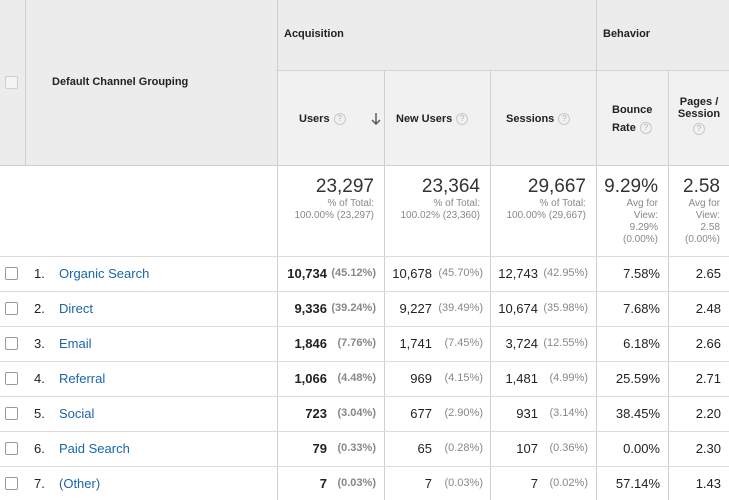 Image resolution: width=729 pixels, height=500 pixels. What do you see at coordinates (637, 413) in the screenshot?
I see `bounce-rate-value: 38.45%` at bounding box center [637, 413].